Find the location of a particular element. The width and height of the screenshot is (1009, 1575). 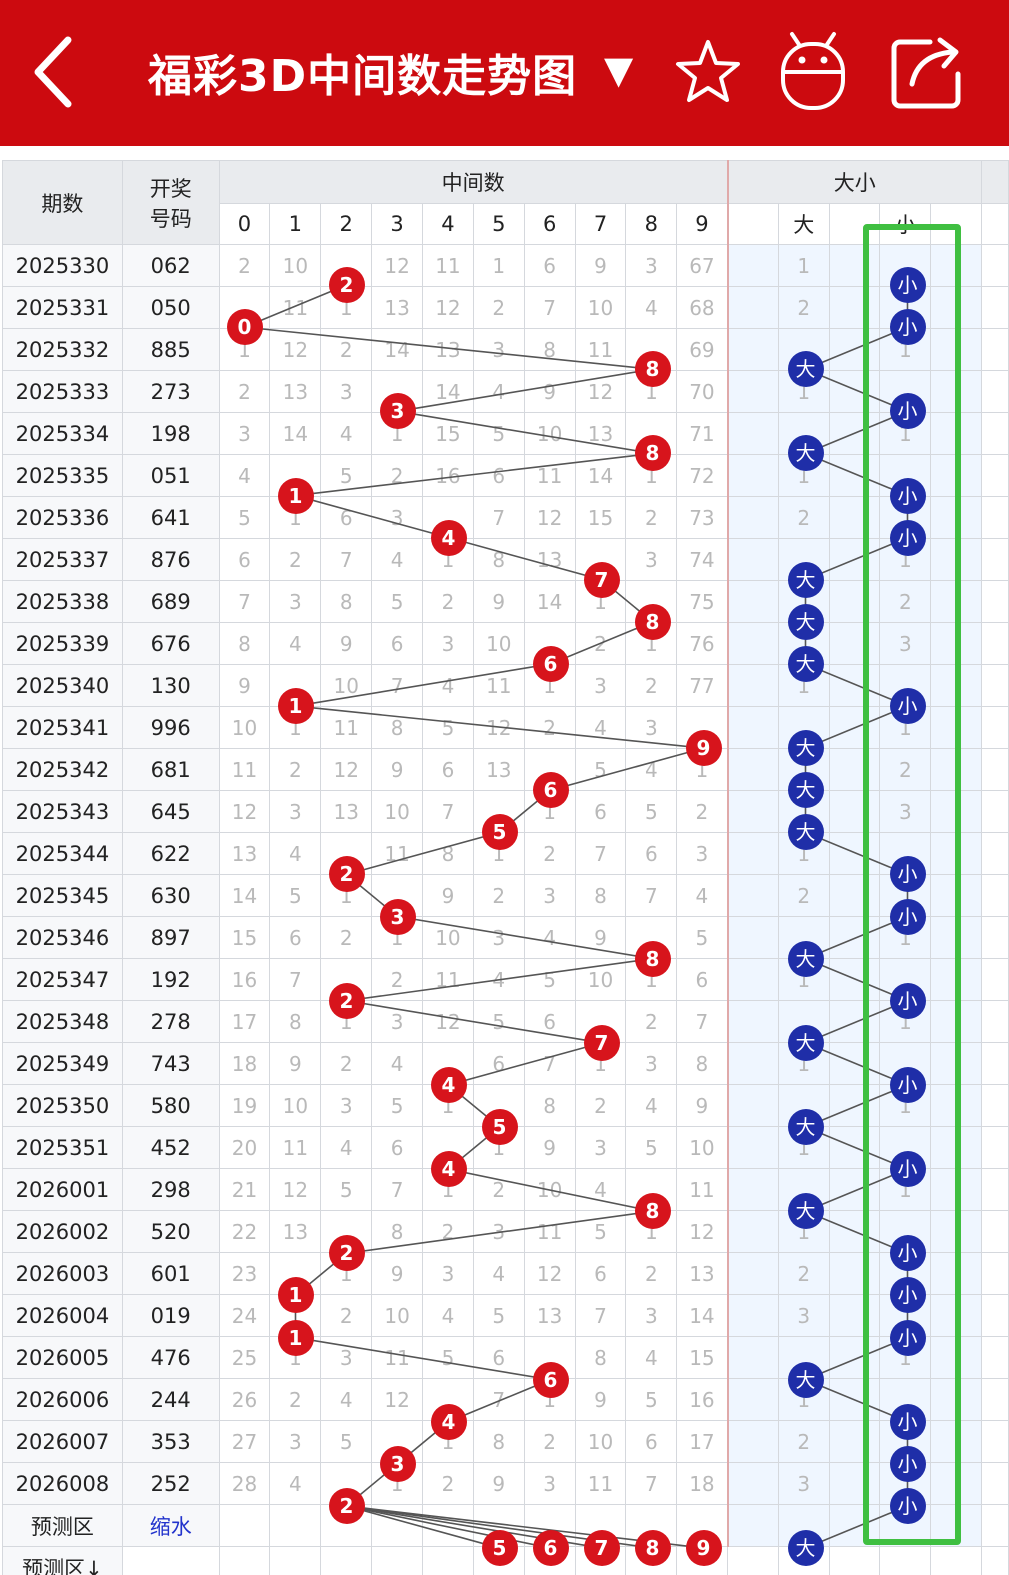

middle-digit-ball: 6 is located at coordinates (550, 1379).